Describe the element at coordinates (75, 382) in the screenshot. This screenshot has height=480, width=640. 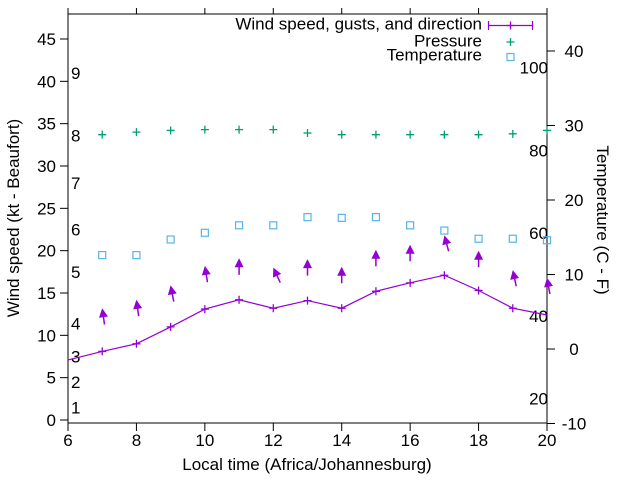
I see `beaufort-scale-label: 2` at that location.